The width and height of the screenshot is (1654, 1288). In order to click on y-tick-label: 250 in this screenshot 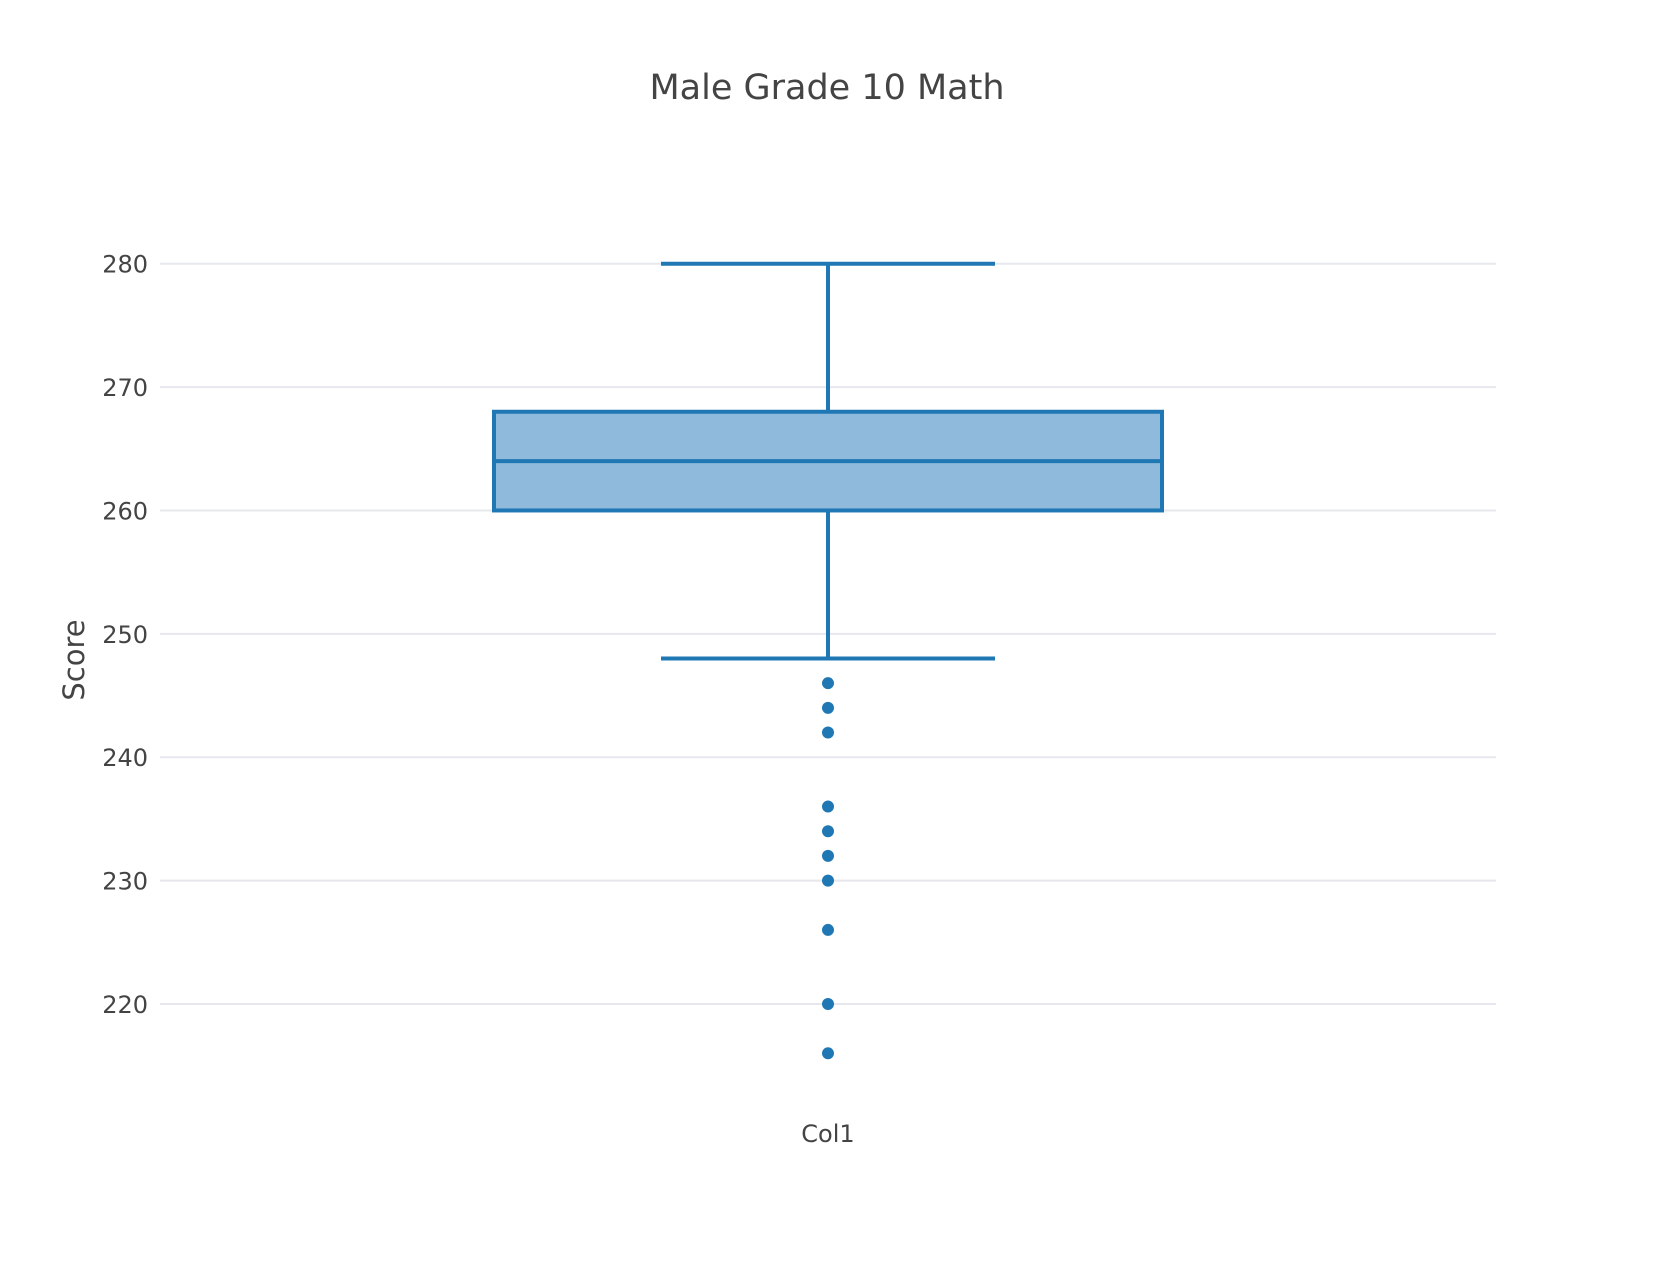, I will do `click(125, 635)`.